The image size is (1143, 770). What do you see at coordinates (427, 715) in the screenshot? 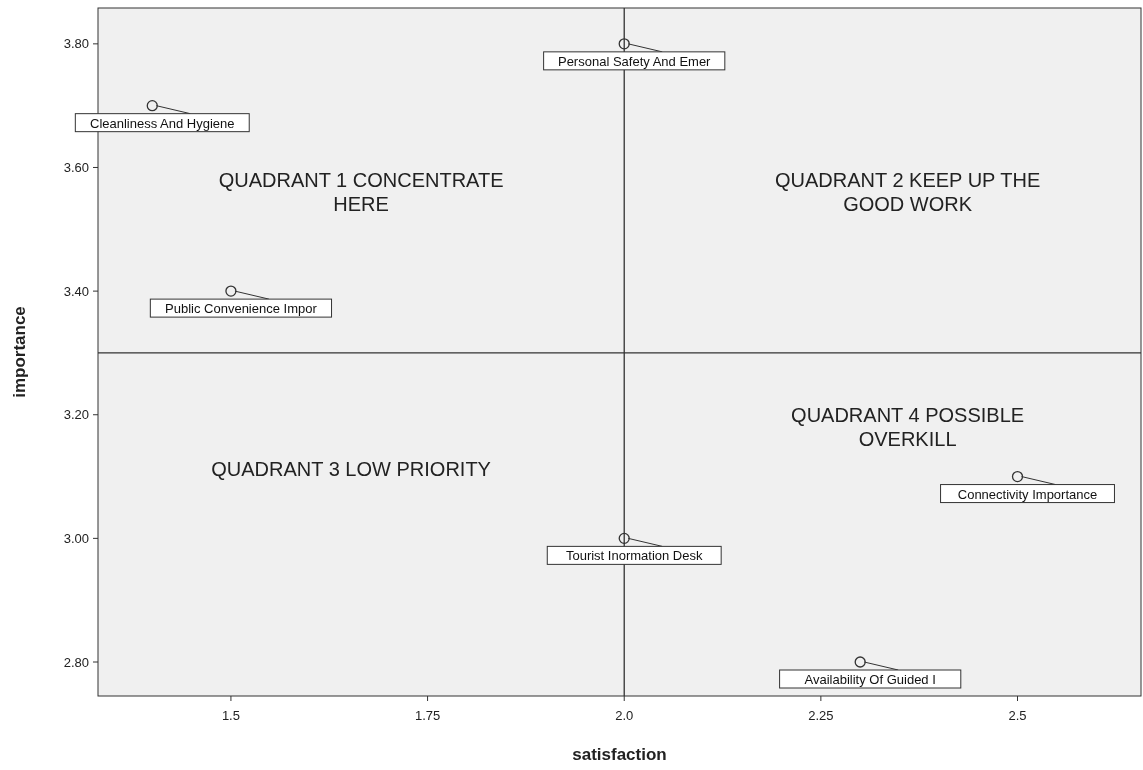
I see `x-tick-label: 1.75` at bounding box center [427, 715].